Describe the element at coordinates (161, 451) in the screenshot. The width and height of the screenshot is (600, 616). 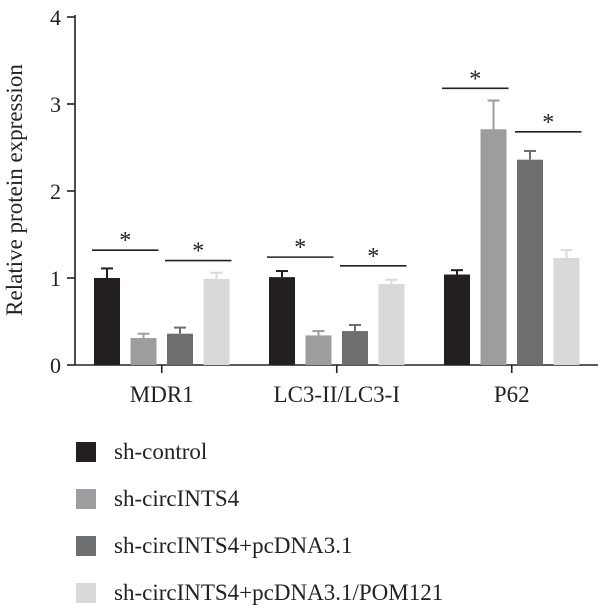
I see `legend-label: sh-control` at that location.